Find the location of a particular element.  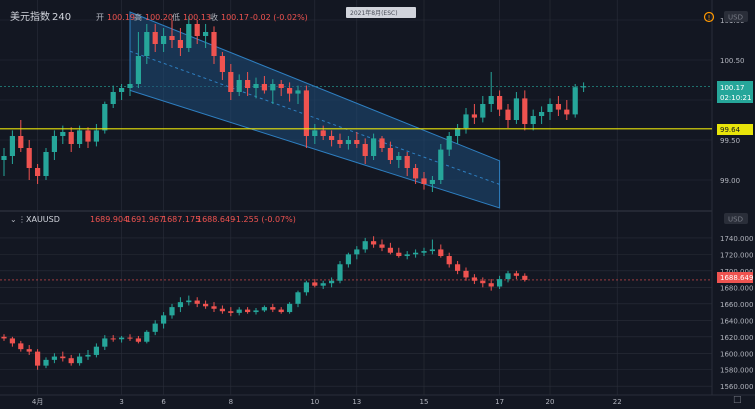

y-tick-label-gold: 1680.000 is located at coordinates (736, 288).